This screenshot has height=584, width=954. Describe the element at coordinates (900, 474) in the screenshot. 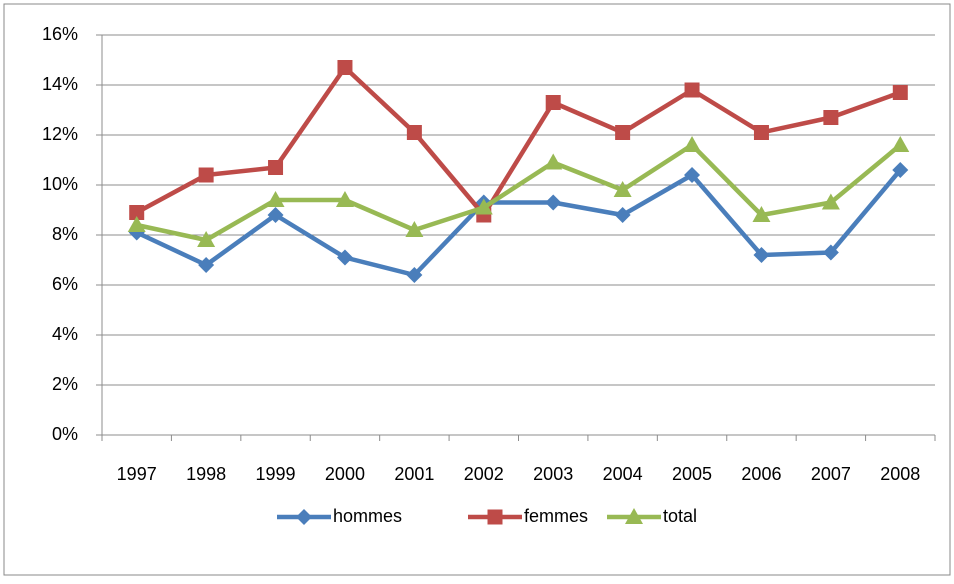

I see `x-tick-label: 2008` at that location.